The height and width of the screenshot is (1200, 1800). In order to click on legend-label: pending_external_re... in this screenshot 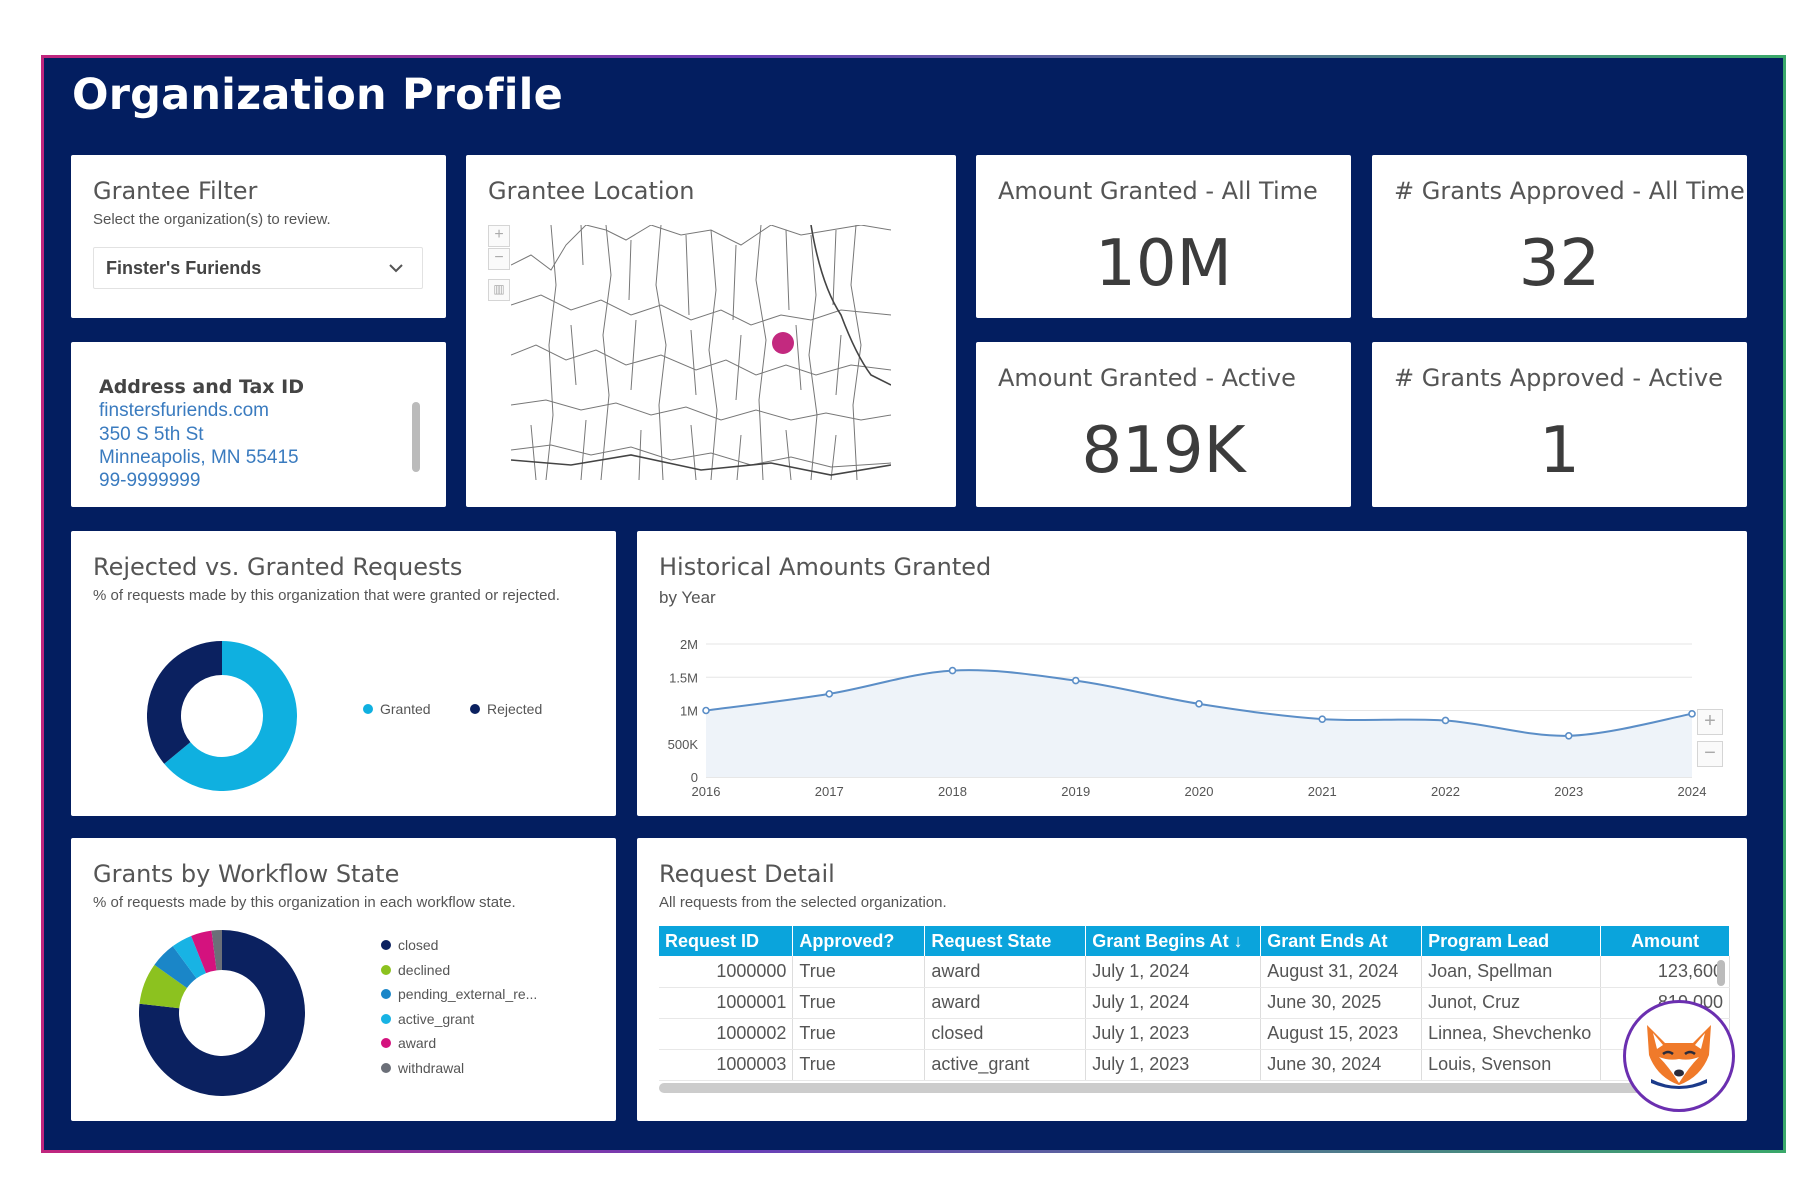, I will do `click(468, 994)`.